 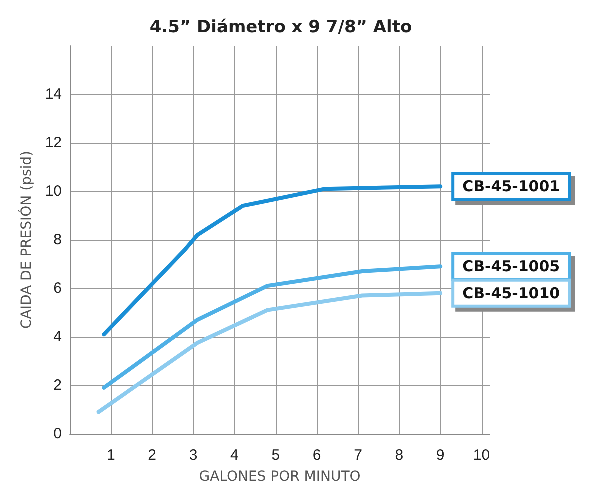 I want to click on y-tick-label: 4, so click(x=58, y=337).